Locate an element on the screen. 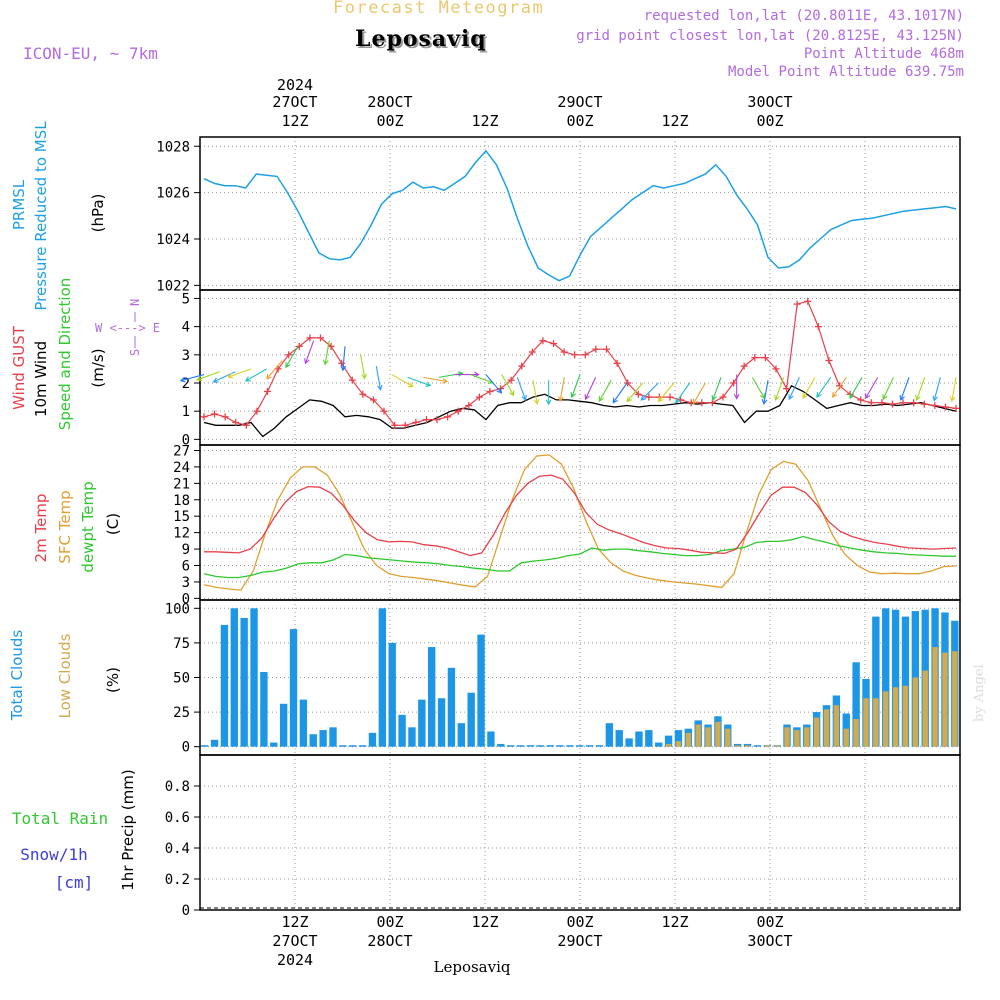 The height and width of the screenshot is (1000, 1000). compass-south: S is located at coordinates (135, 352).